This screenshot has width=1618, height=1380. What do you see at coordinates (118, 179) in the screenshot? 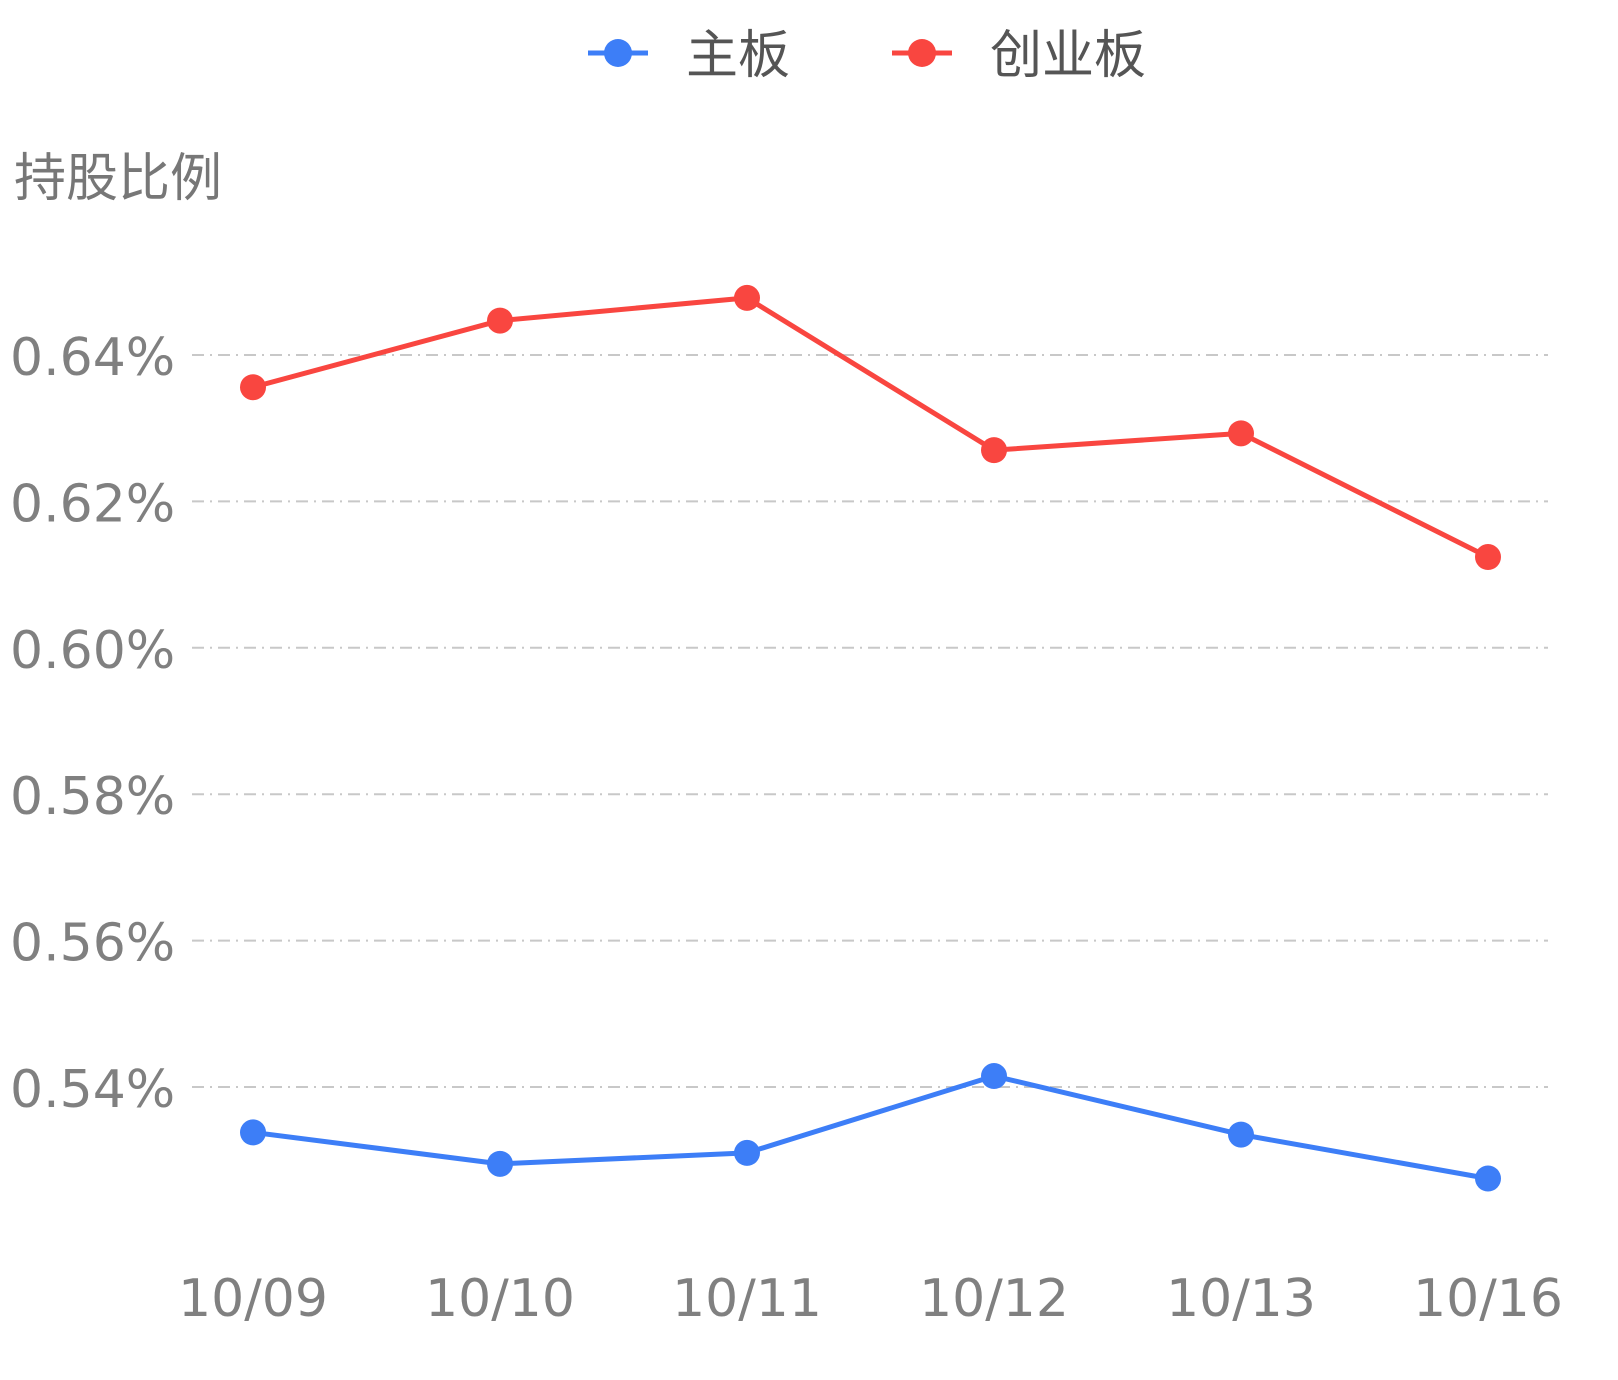
I see `y-axis-label: 持股比例` at bounding box center [118, 179].